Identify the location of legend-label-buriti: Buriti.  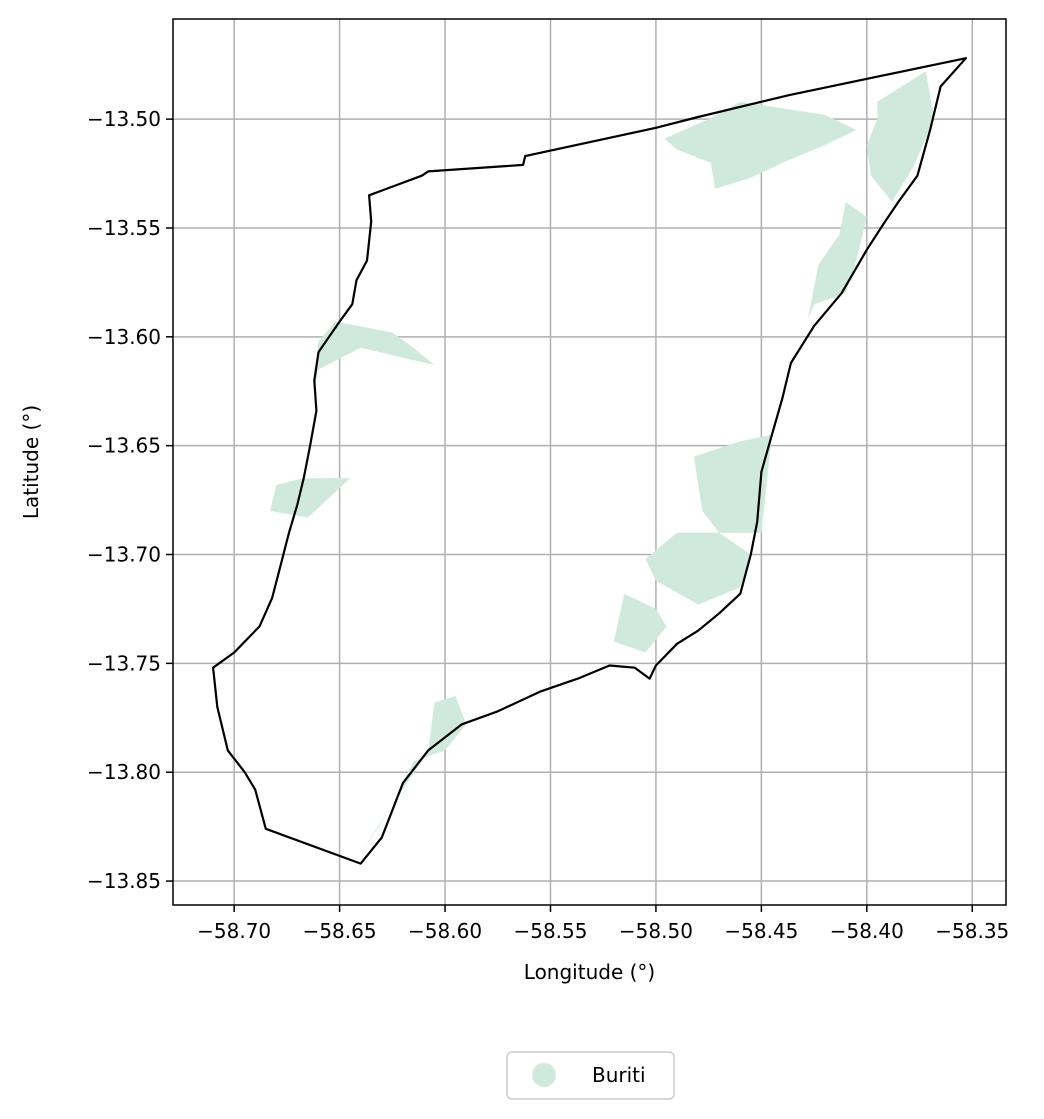
(619, 1075).